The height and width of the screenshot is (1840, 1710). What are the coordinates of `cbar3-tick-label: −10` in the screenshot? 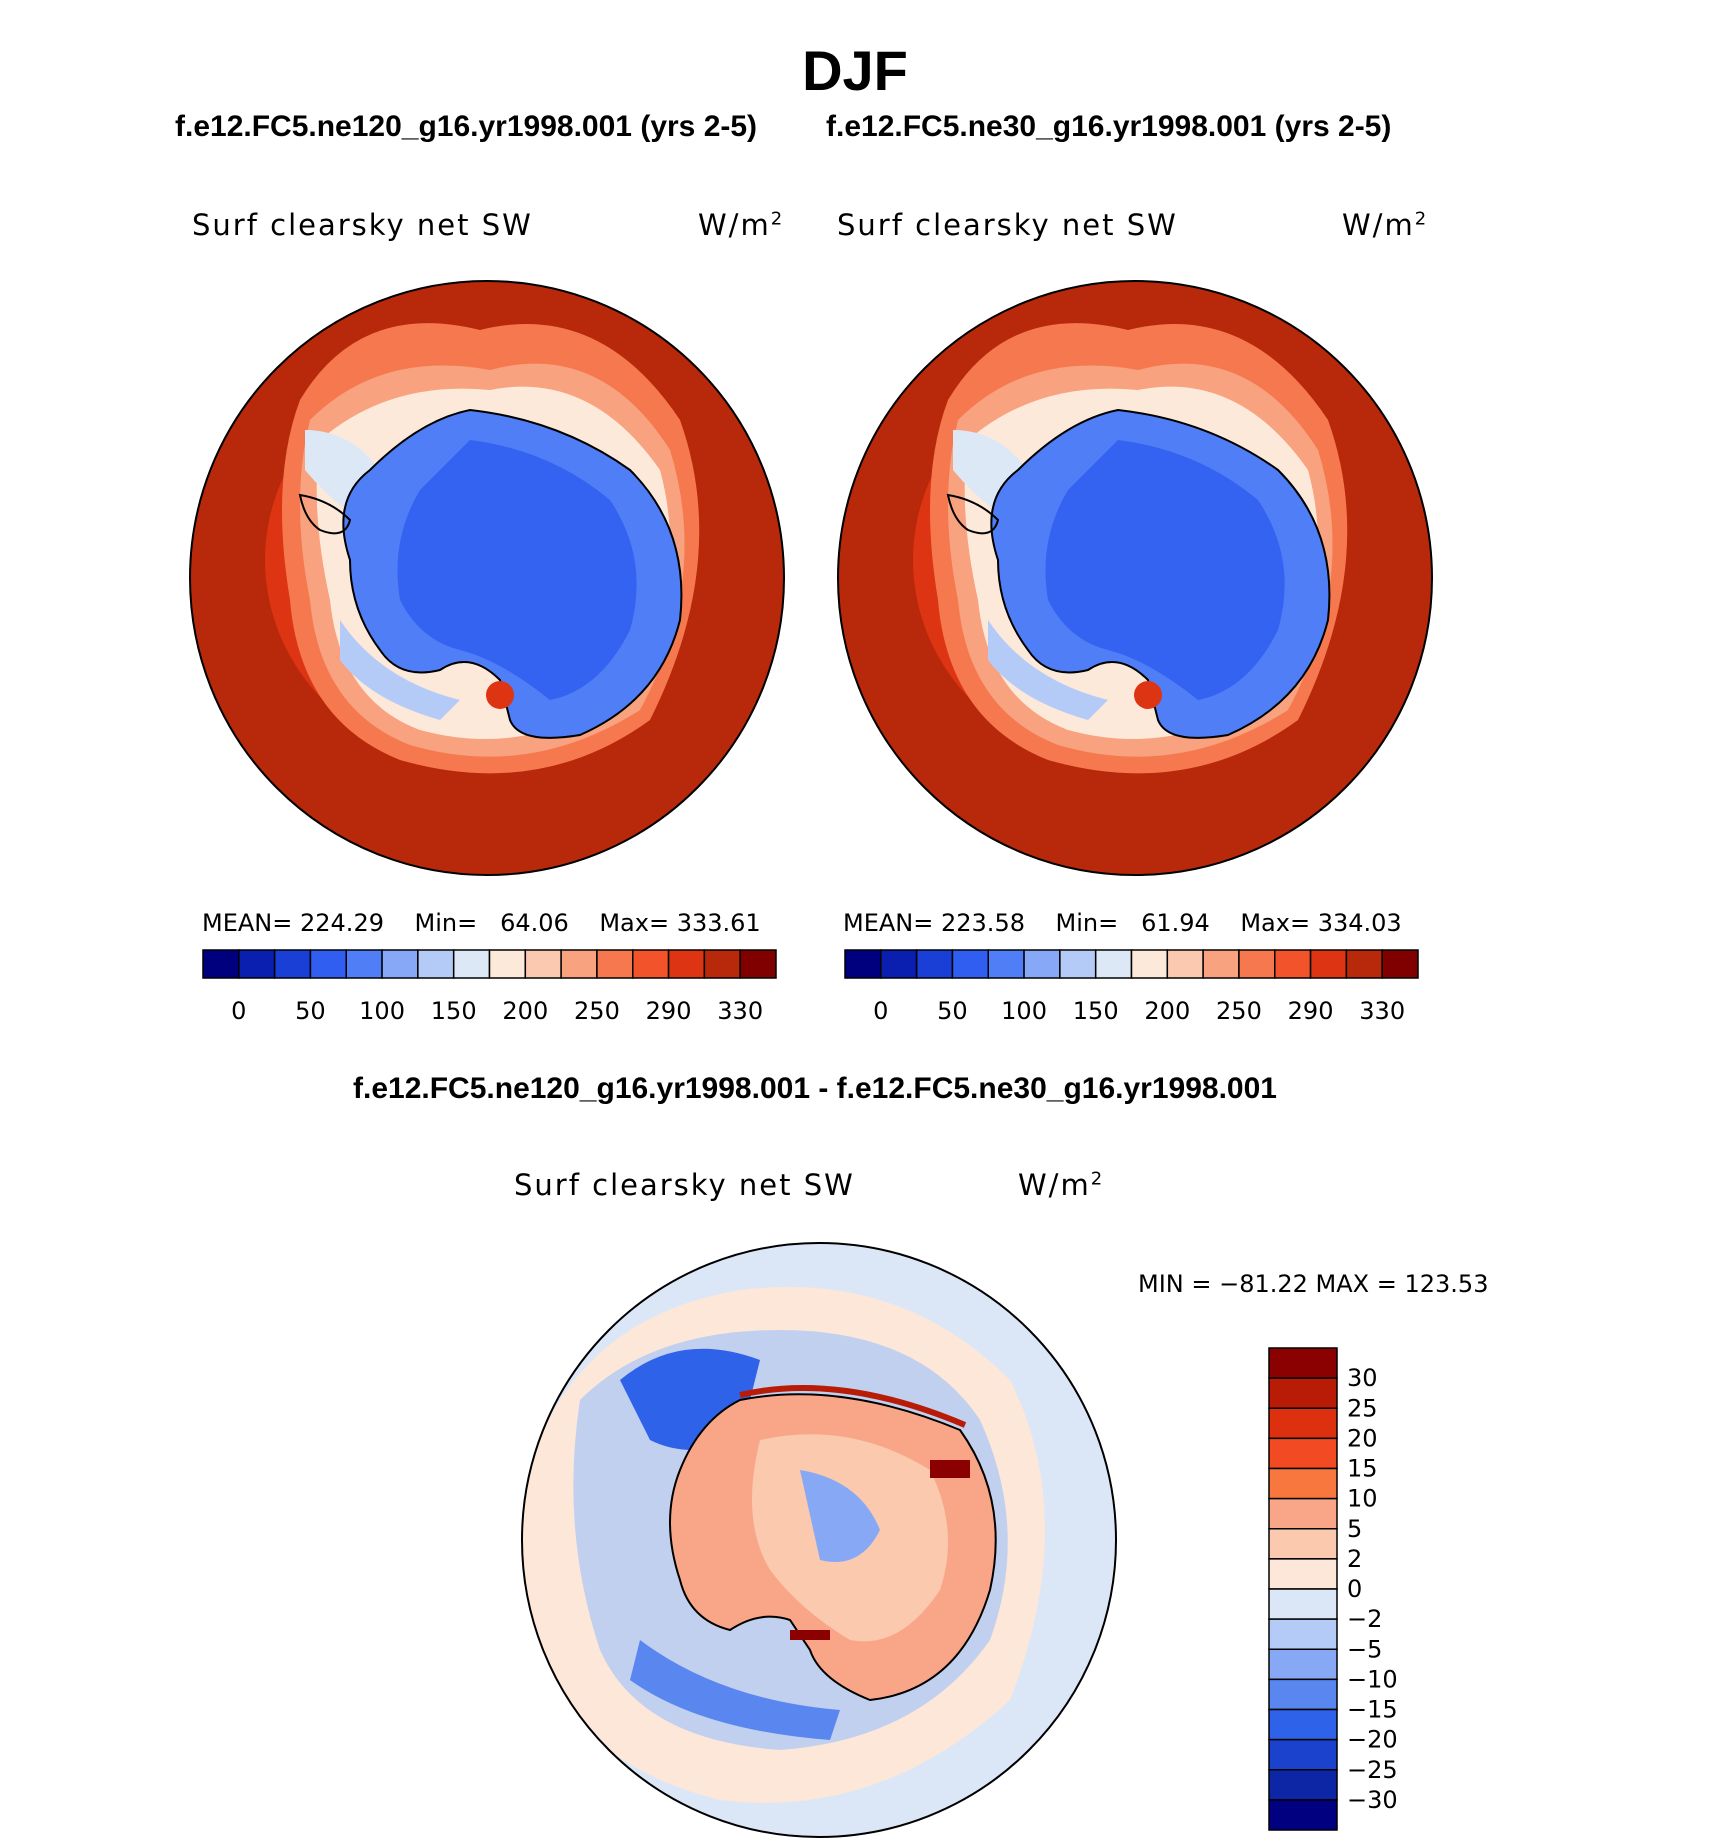 It's located at (1372, 1679).